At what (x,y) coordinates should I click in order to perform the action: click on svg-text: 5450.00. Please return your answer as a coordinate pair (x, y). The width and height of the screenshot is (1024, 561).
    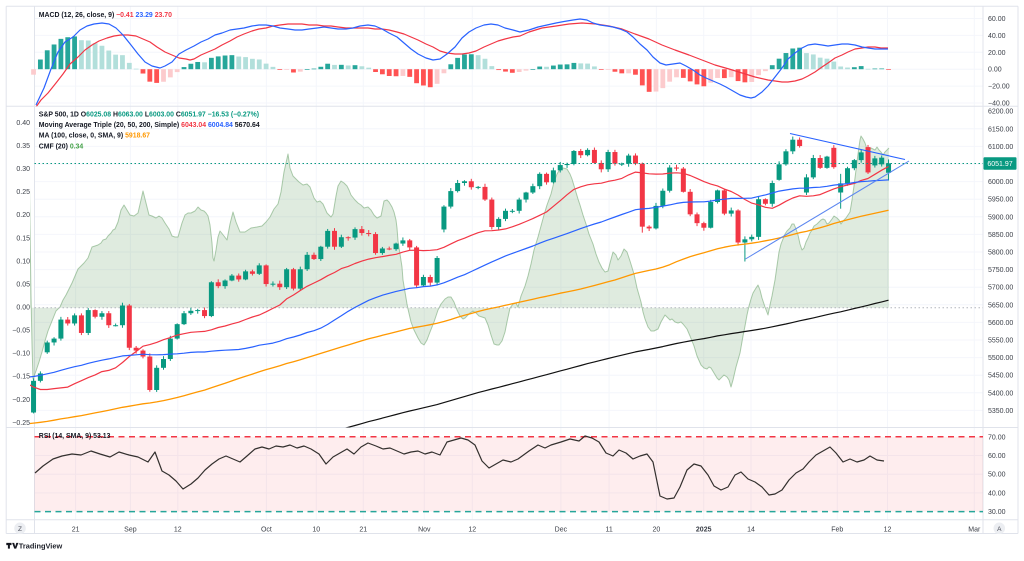
    Looking at the image, I should click on (1000, 376).